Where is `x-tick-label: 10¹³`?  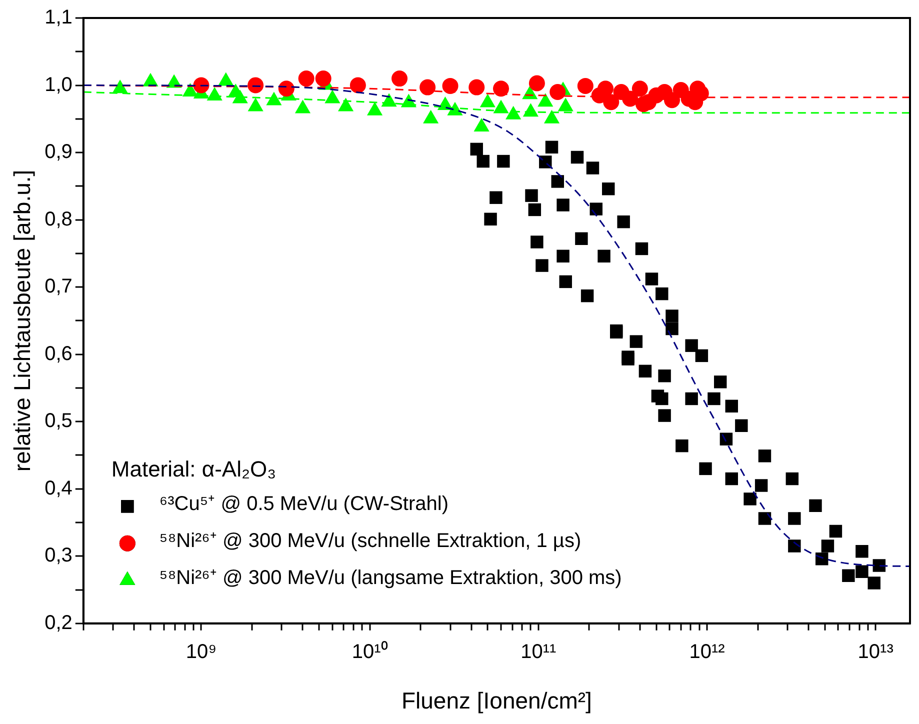 x-tick-label: 10¹³ is located at coordinates (876, 651).